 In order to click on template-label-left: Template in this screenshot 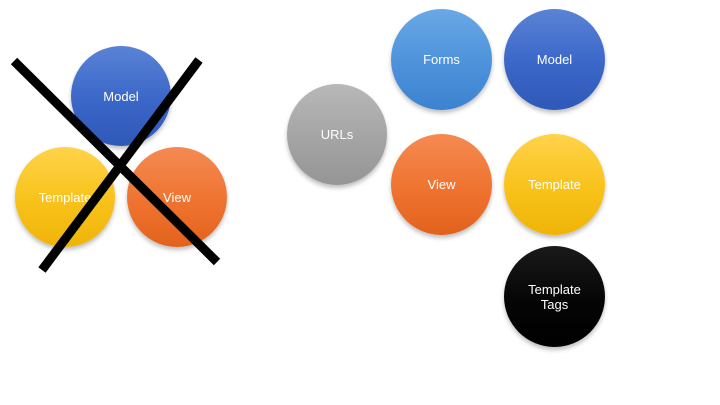, I will do `click(65, 197)`.